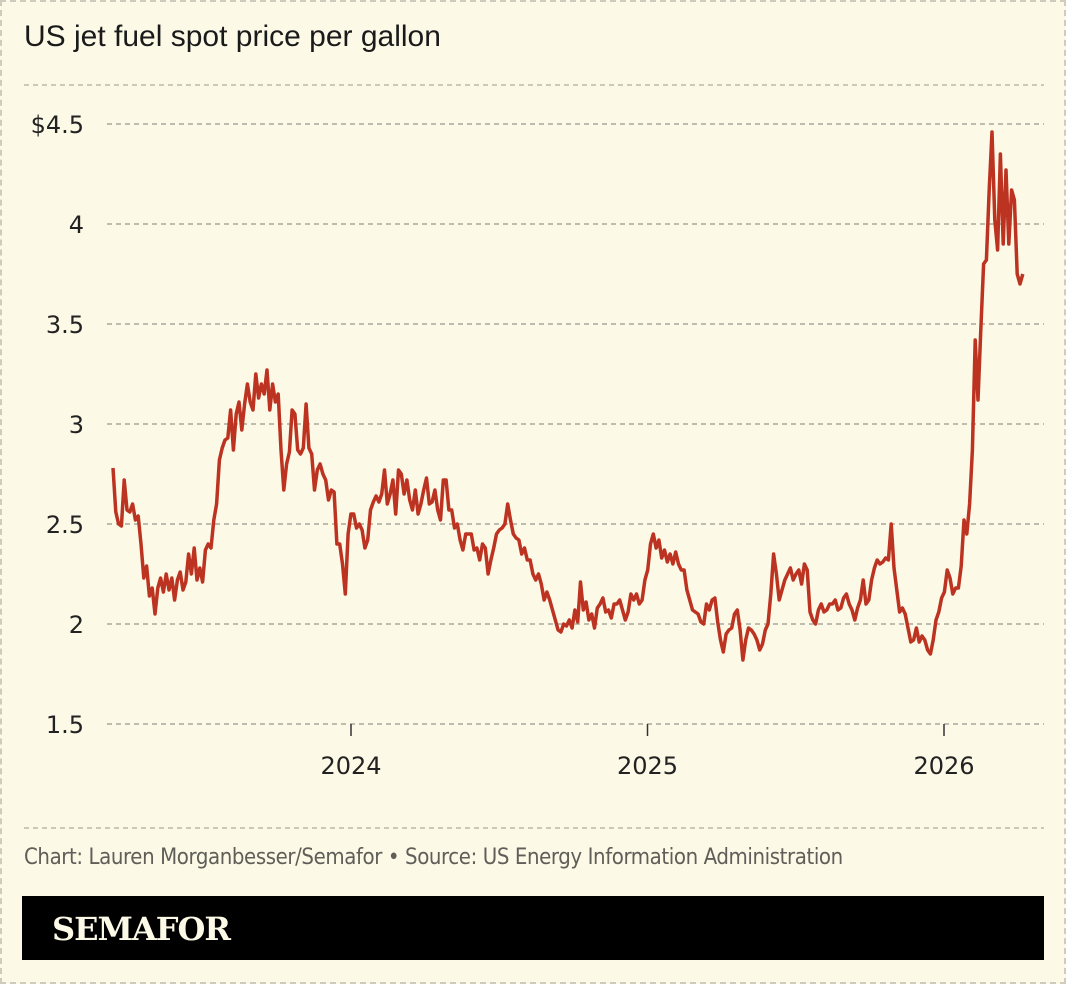 The image size is (1066, 984). Describe the element at coordinates (57, 425) in the screenshot. I see `y-axis: $4.5 4 3.5 3 2.5 2 1.5` at that location.